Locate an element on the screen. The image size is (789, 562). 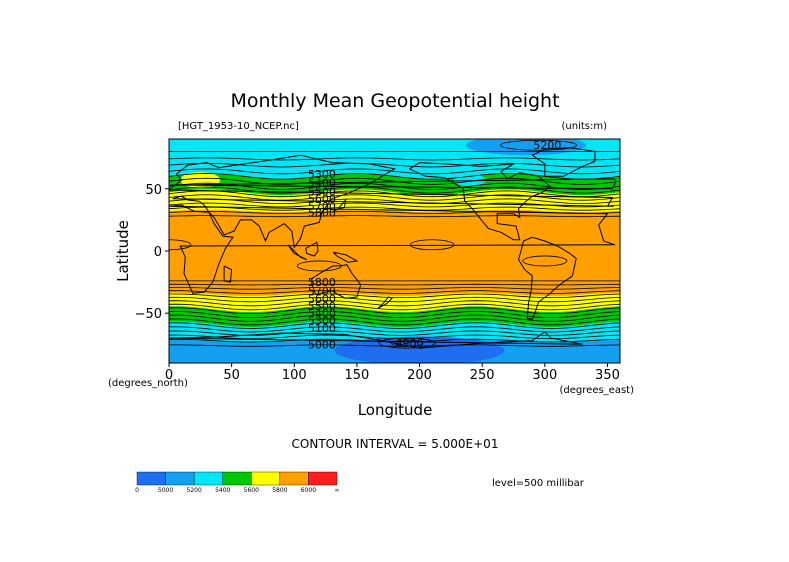
y-tick-label: −50 is located at coordinates (148, 314).